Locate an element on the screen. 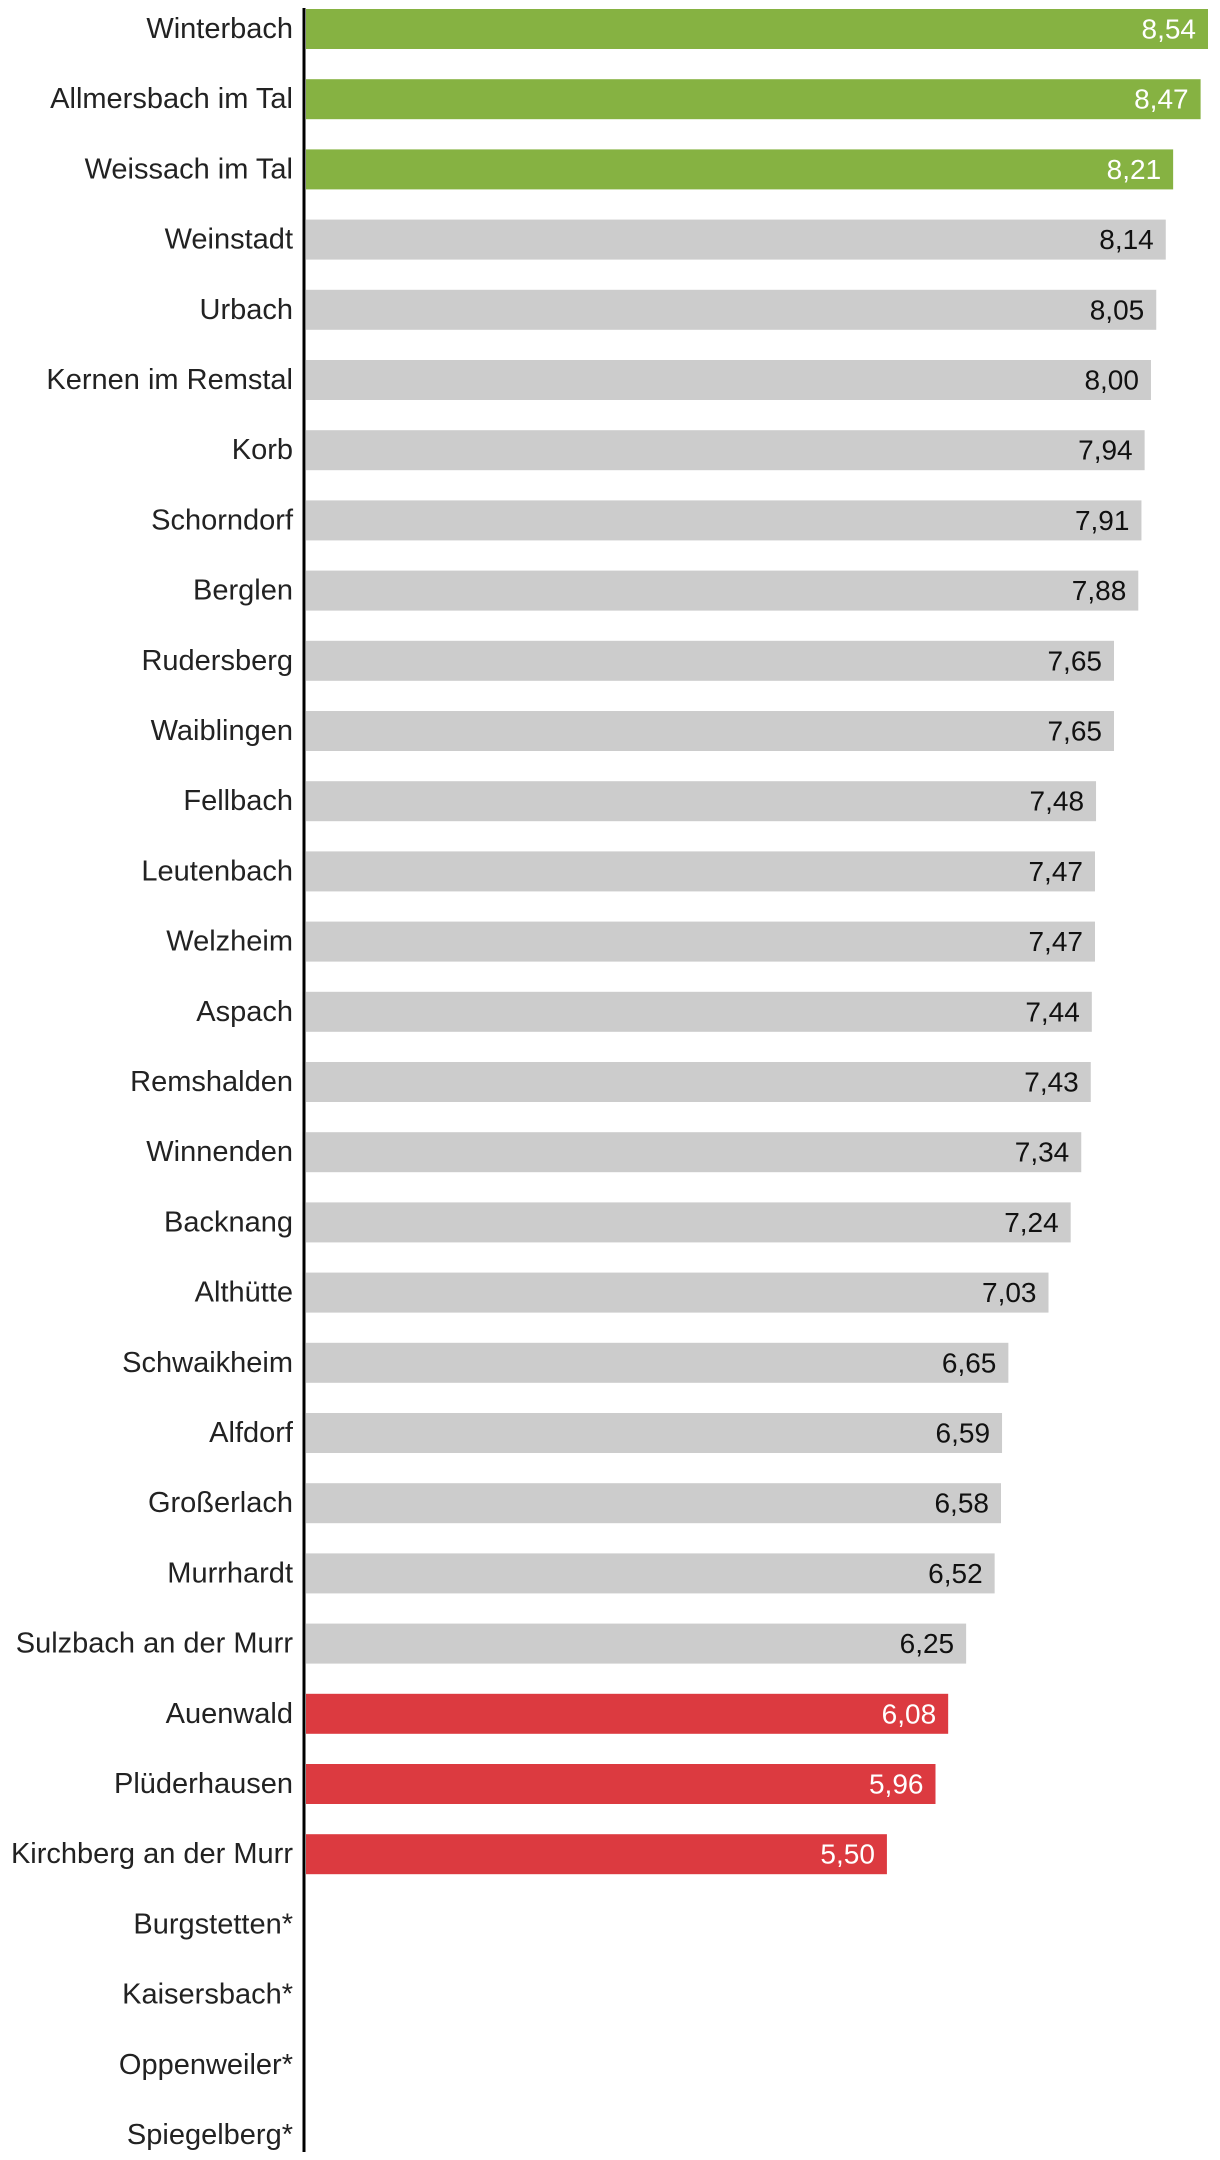 The image size is (1220, 2160). bar-kirchberg-an-der-murr is located at coordinates (596, 1854).